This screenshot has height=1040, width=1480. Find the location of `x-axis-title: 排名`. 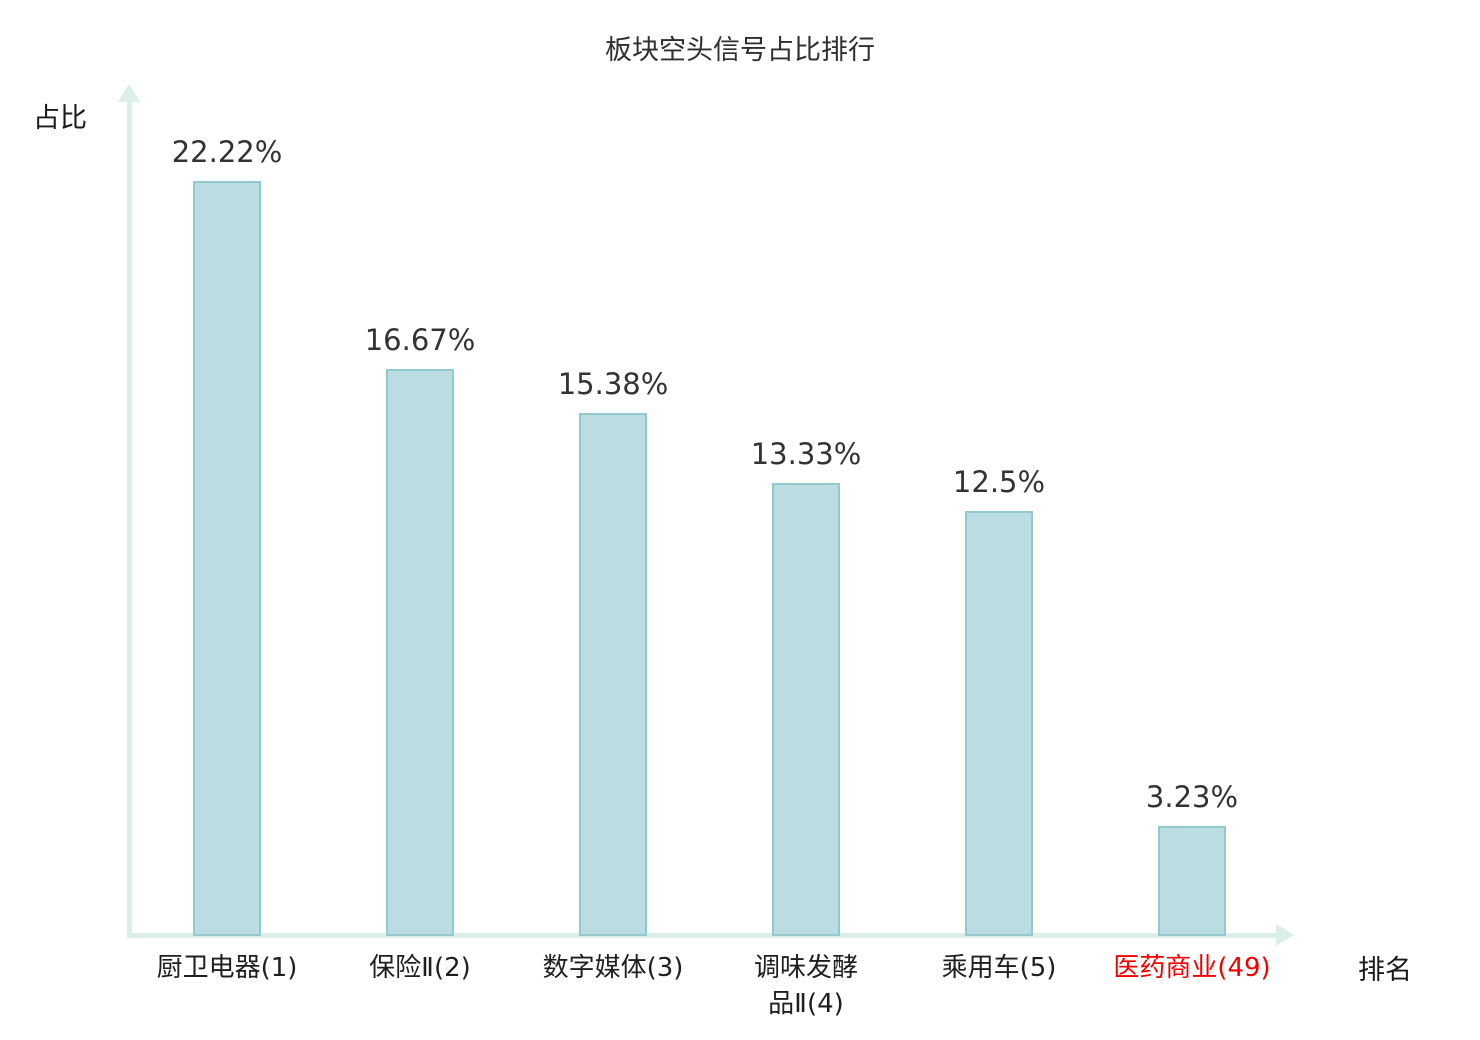

x-axis-title: 排名 is located at coordinates (1385, 970).